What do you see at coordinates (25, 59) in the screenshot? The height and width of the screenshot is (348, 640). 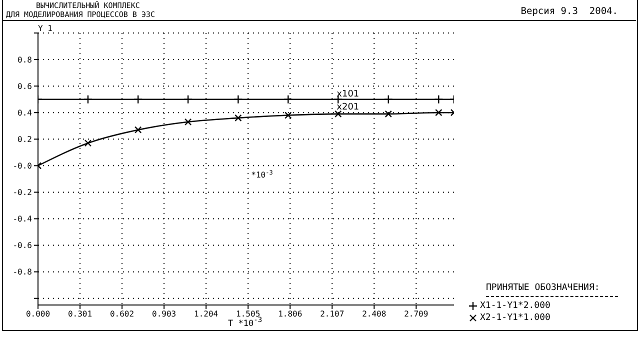 I see `y-tick-label: 0.8` at bounding box center [25, 59].